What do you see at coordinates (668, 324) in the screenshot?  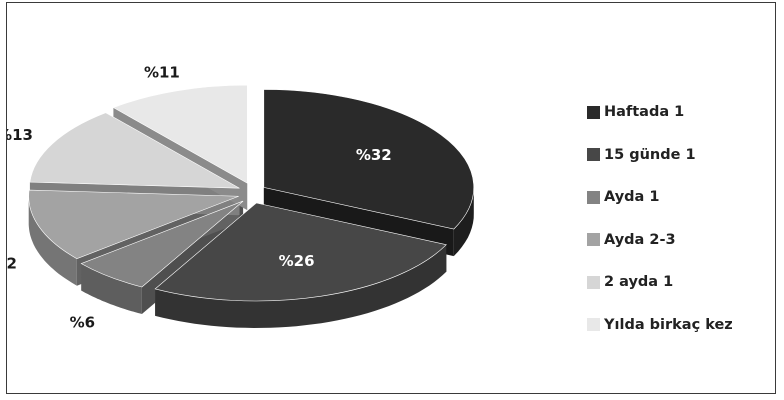 I see `legend-label: Yılda birkaç kez` at bounding box center [668, 324].